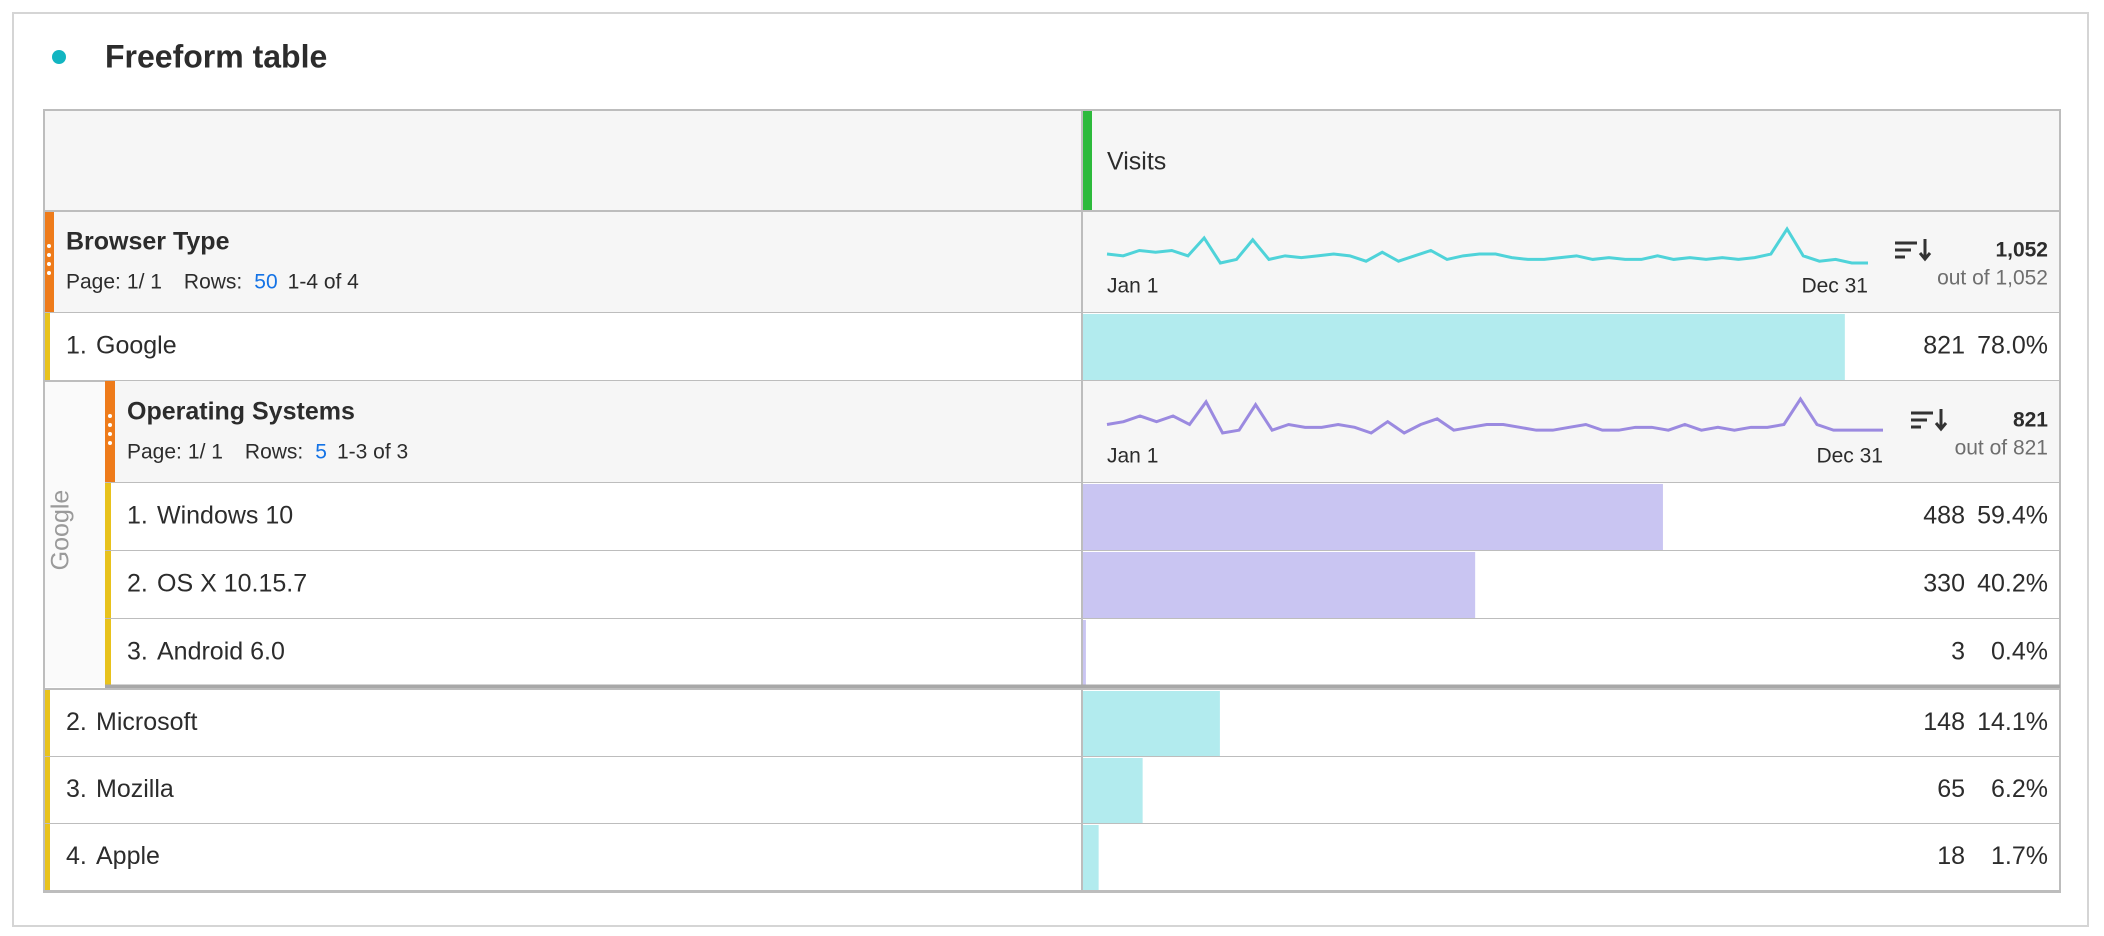  What do you see at coordinates (216, 56) in the screenshot?
I see `panel-title: Freeform table` at bounding box center [216, 56].